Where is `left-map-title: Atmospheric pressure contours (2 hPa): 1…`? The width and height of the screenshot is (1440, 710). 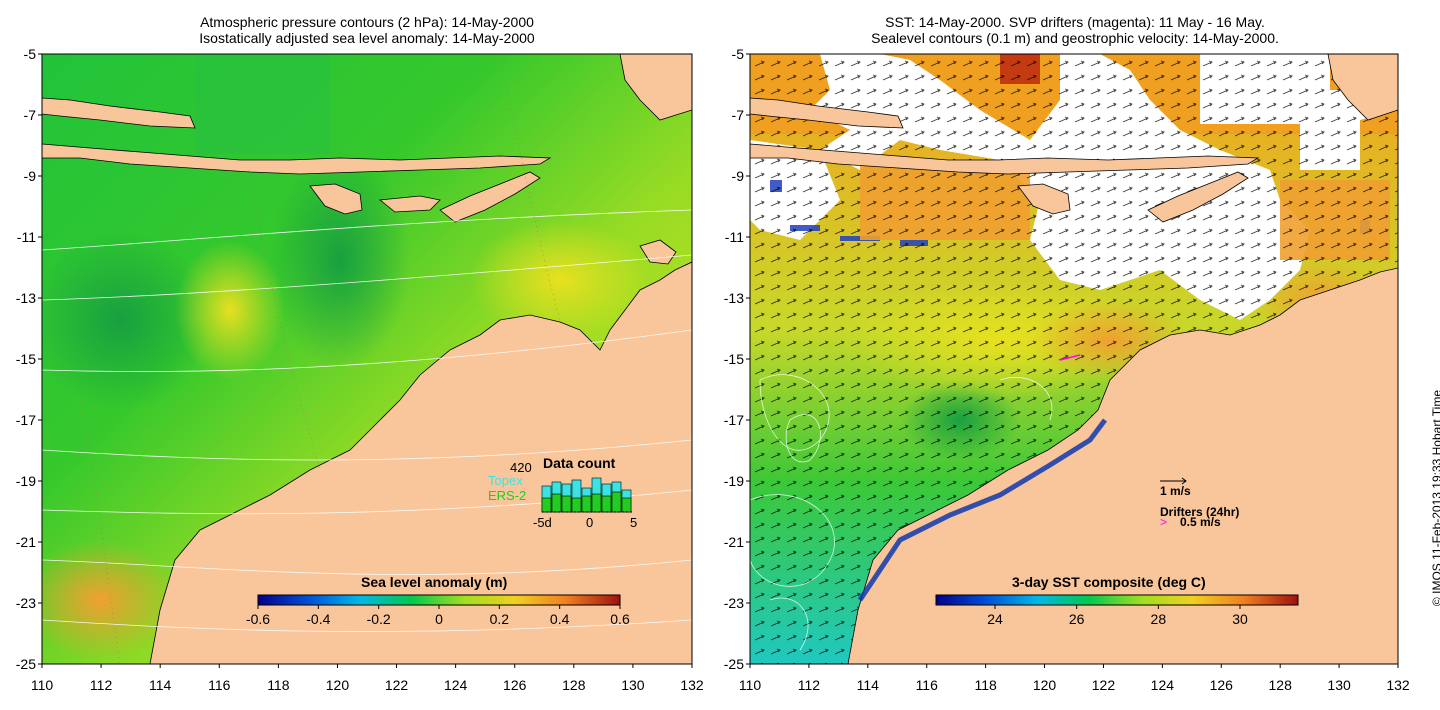 left-map-title: Atmospheric pressure contours (2 hPa): 1… is located at coordinates (367, 30).